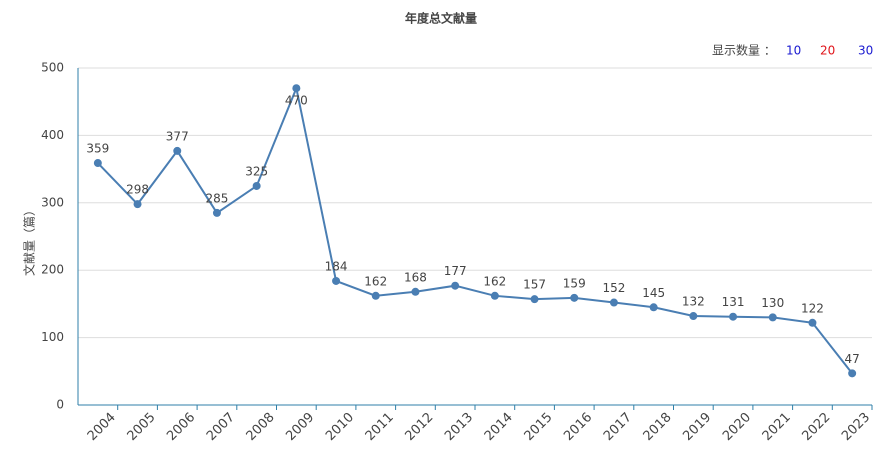 This screenshot has width=896, height=455. What do you see at coordinates (737, 427) in the screenshot?
I see `x-tick-label: 2020` at bounding box center [737, 427].